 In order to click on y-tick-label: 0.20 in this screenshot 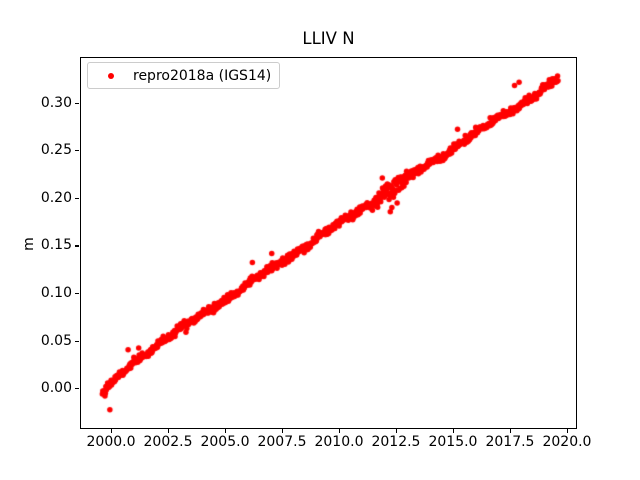, I will do `click(56, 197)`.